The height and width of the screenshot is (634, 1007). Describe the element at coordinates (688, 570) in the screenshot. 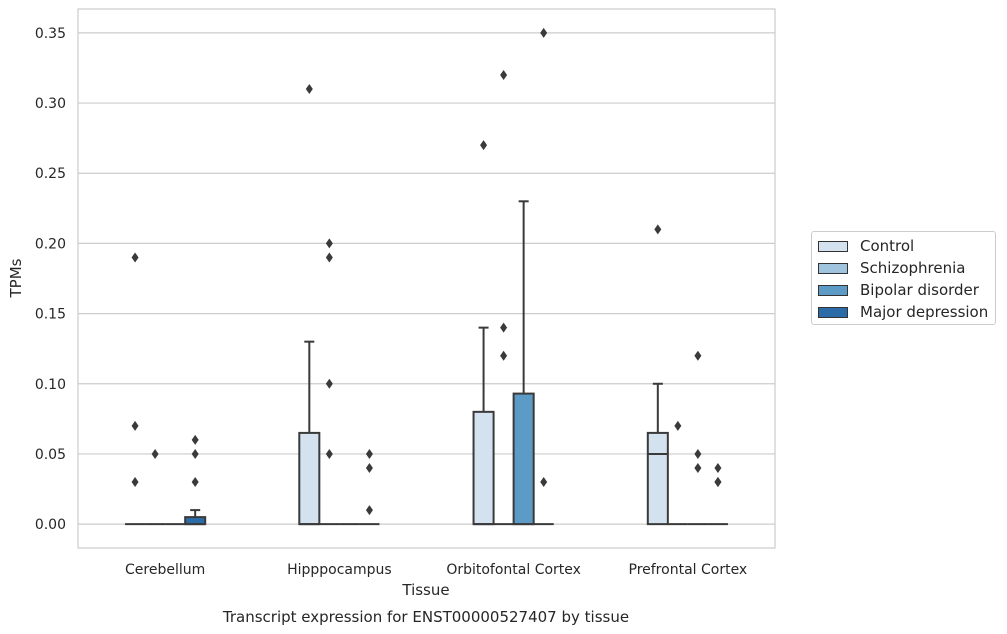

I see `x-tick-label: Prefrontal Cortex` at that location.